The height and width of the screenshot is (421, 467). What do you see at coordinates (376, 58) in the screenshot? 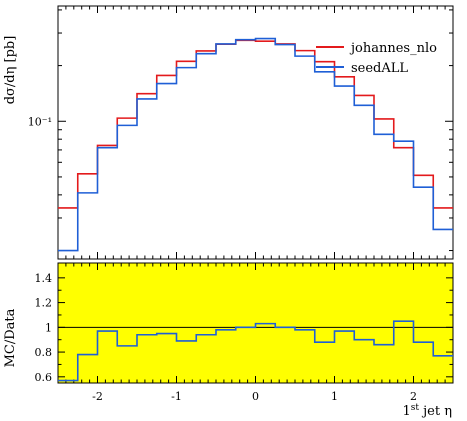
I see `legend: johannes_nlo seedALL` at bounding box center [376, 58].